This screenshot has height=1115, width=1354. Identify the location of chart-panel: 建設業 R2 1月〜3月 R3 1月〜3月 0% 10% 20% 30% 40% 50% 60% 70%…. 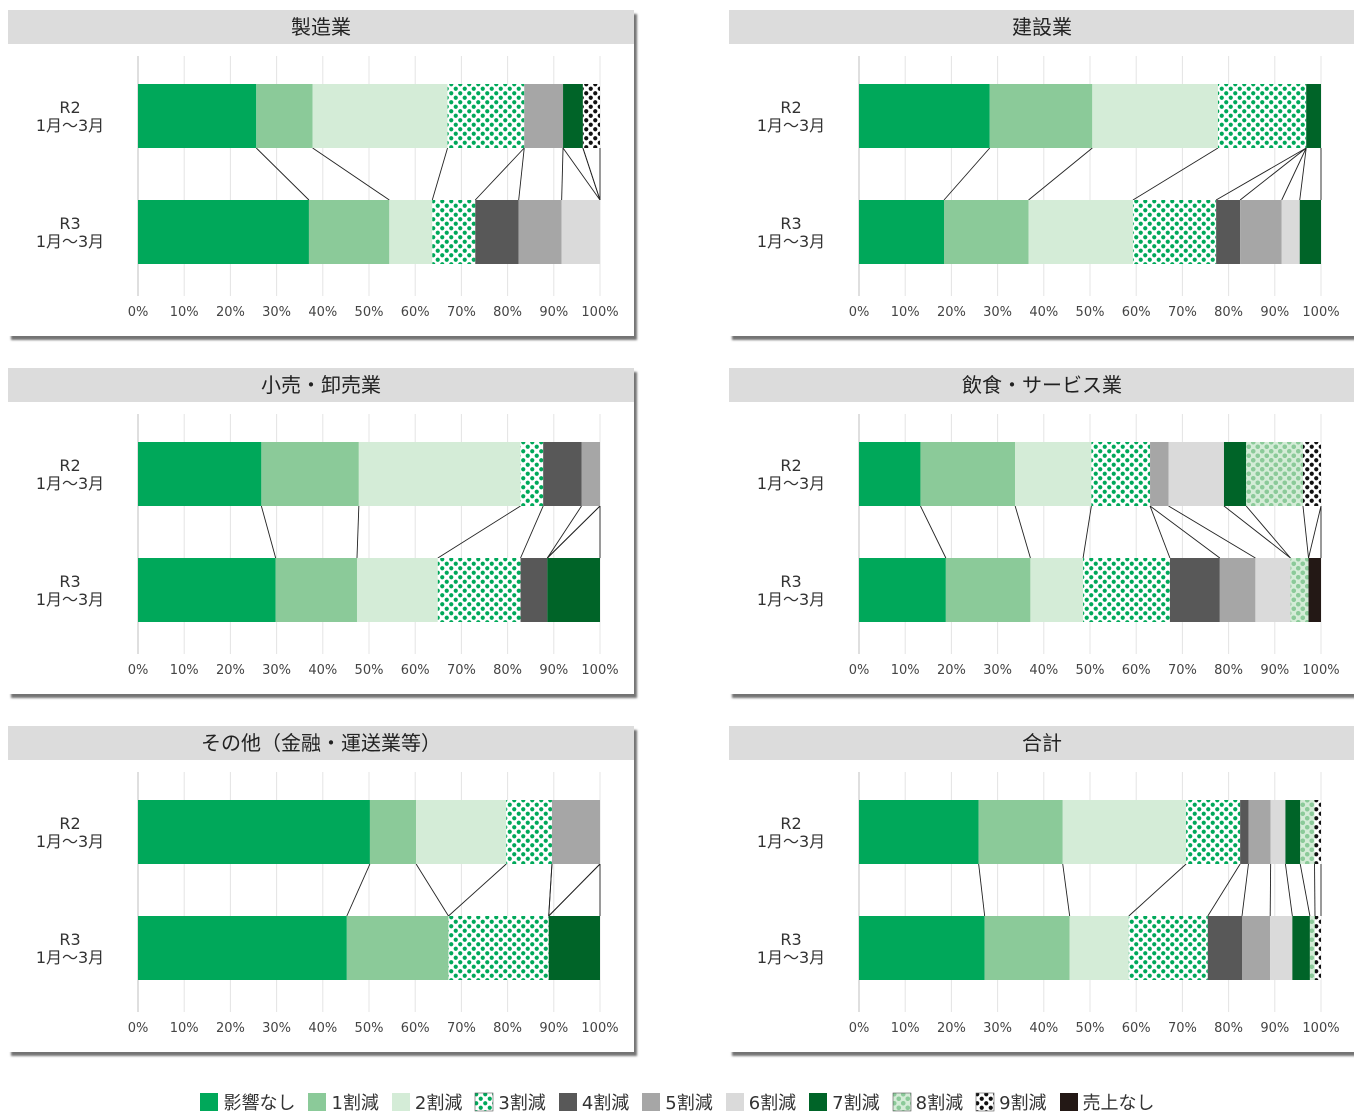
(1041, 173).